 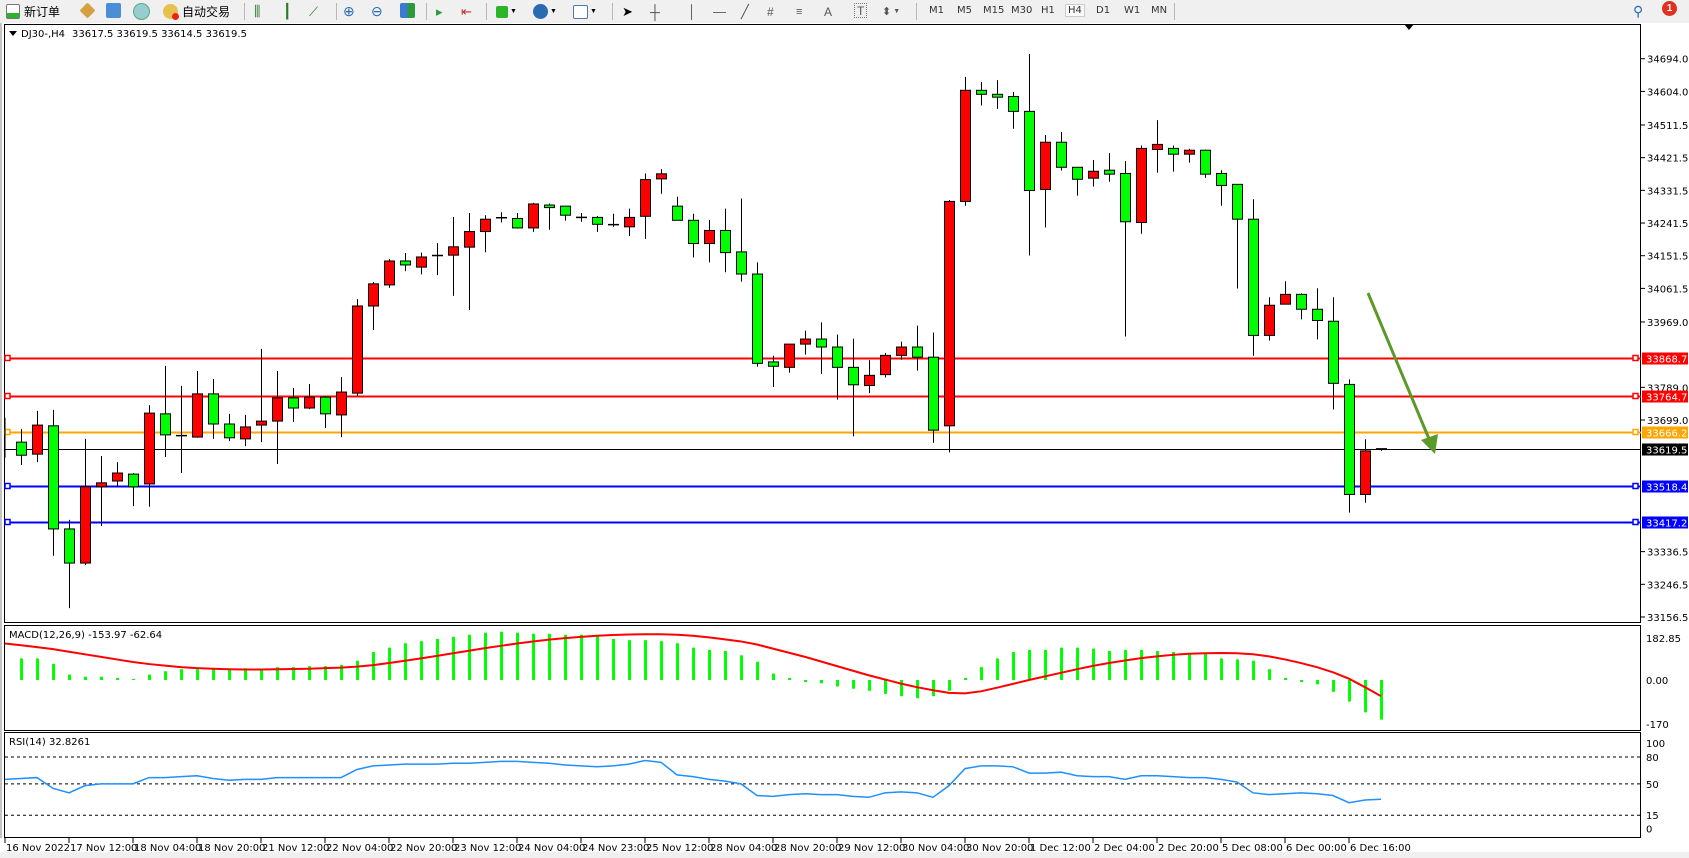 I want to click on timeframe-m30: M30, so click(x=1022, y=10).